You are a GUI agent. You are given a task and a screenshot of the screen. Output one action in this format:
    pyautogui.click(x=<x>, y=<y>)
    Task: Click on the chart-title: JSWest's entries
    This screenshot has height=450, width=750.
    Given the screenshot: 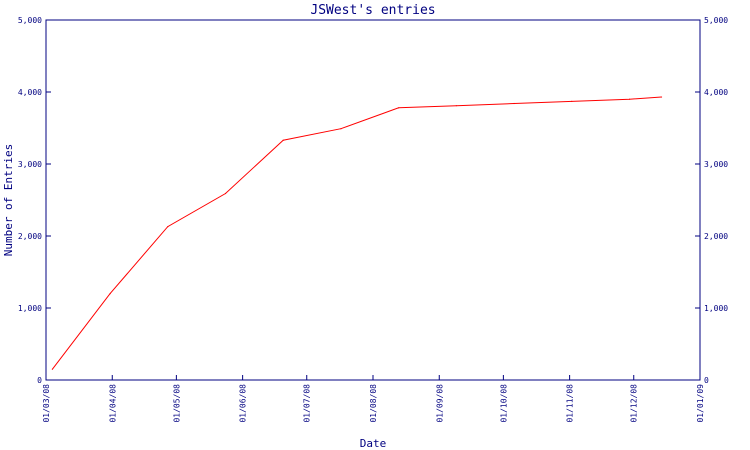 What is the action you would take?
    pyautogui.click(x=372, y=10)
    